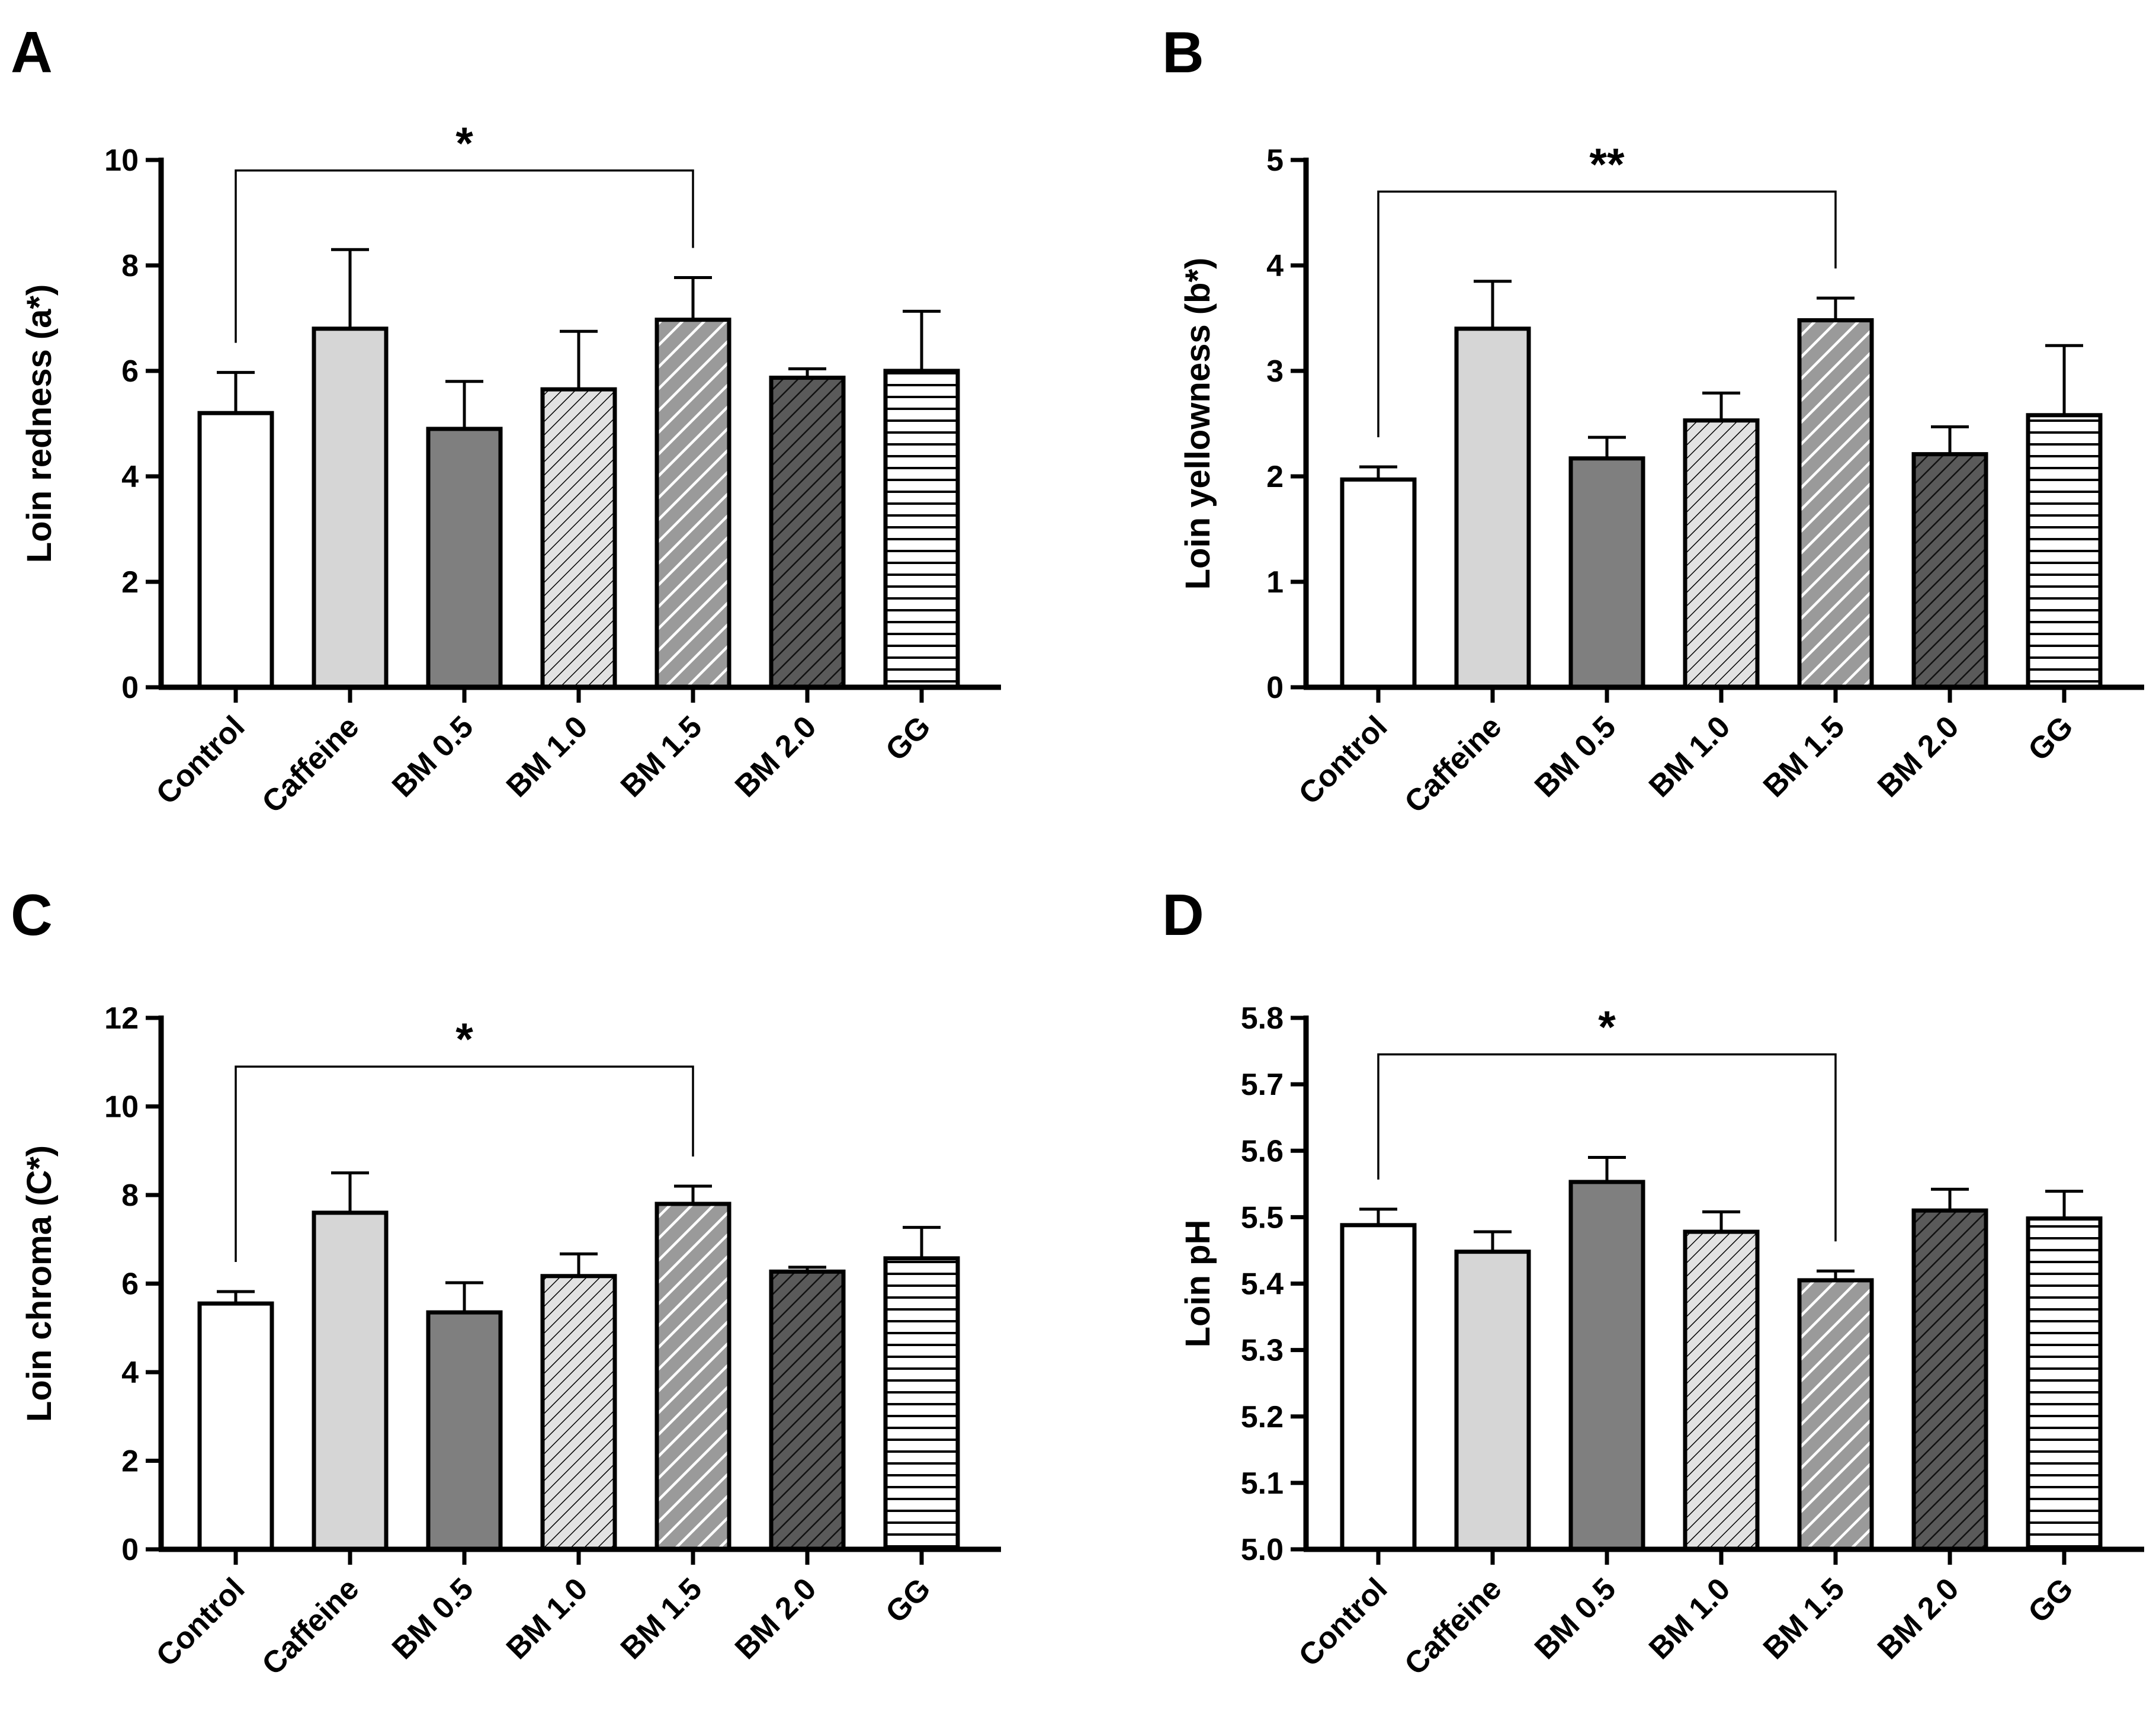 The width and height of the screenshot is (2156, 1717). What do you see at coordinates (1198, 1284) in the screenshot?
I see `y-axis-title: Loin pH` at bounding box center [1198, 1284].